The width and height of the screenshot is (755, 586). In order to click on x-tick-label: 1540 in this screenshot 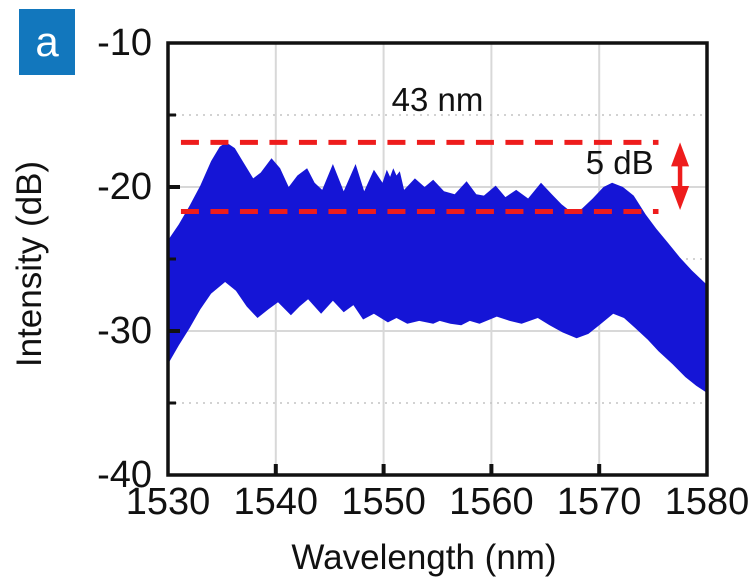, I will do `click(276, 502)`.